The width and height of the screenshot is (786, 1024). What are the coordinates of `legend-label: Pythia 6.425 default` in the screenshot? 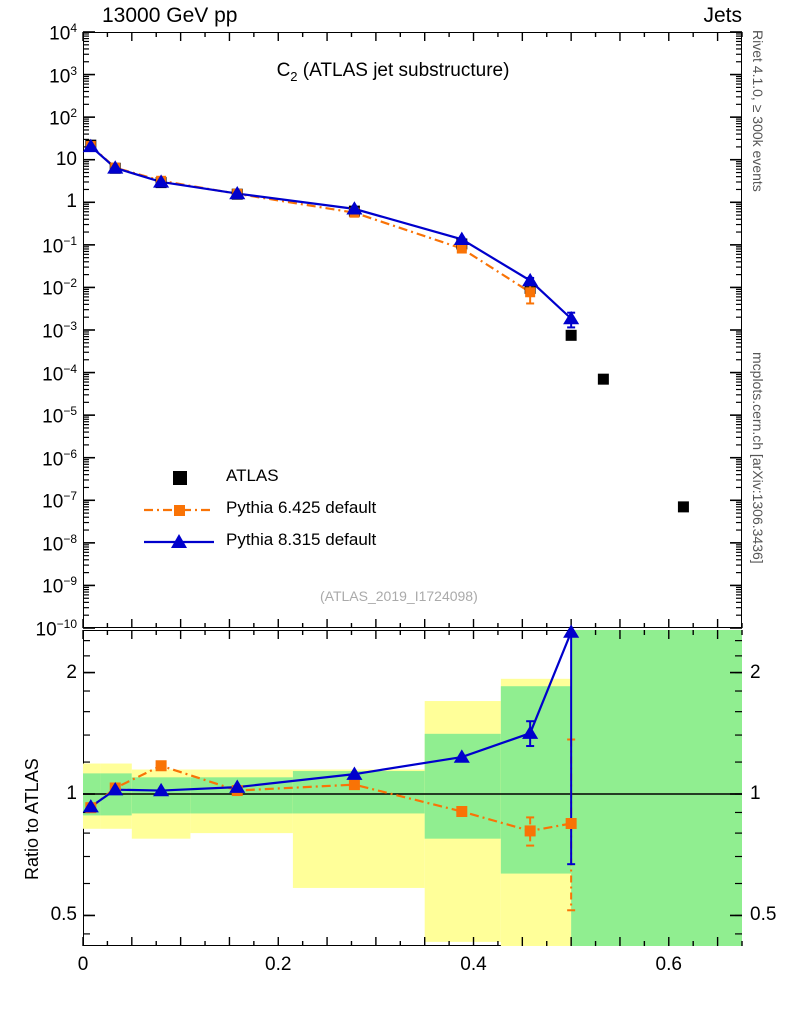 It's located at (301, 507).